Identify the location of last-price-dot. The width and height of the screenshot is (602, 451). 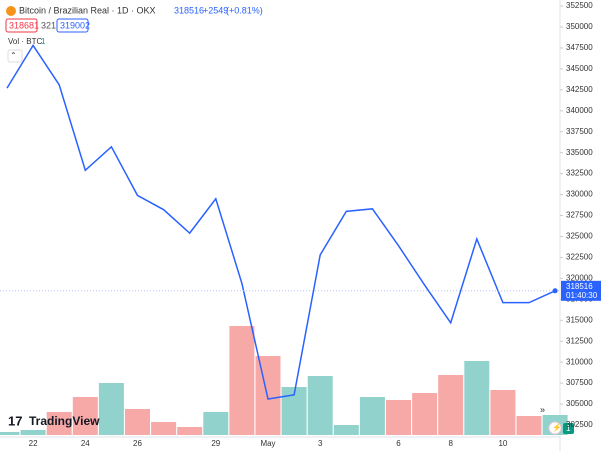
(555, 291).